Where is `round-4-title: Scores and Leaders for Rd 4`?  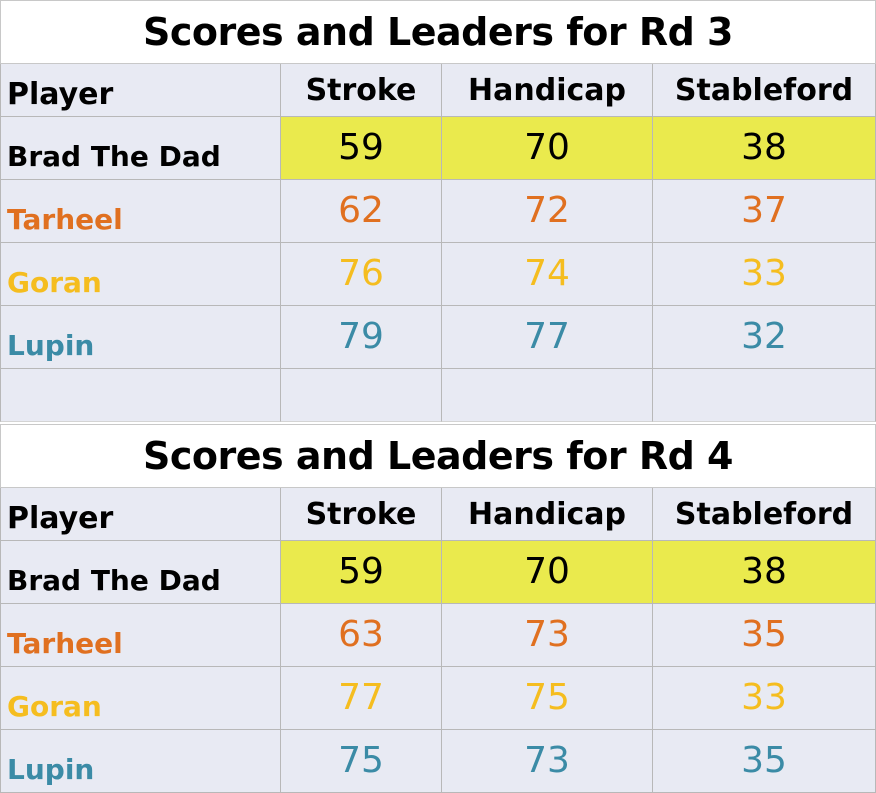
round-4-title: Scores and Leaders for Rd 4 is located at coordinates (438, 456).